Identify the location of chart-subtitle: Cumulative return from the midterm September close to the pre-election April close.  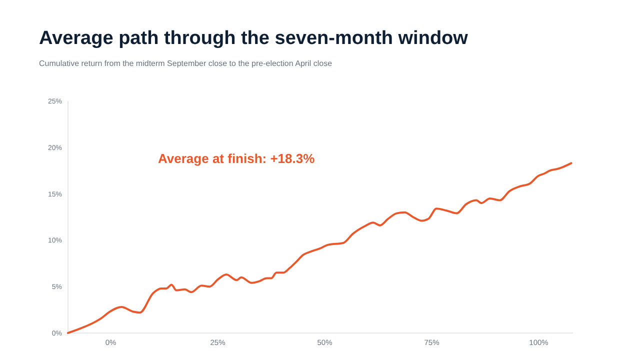
(186, 63).